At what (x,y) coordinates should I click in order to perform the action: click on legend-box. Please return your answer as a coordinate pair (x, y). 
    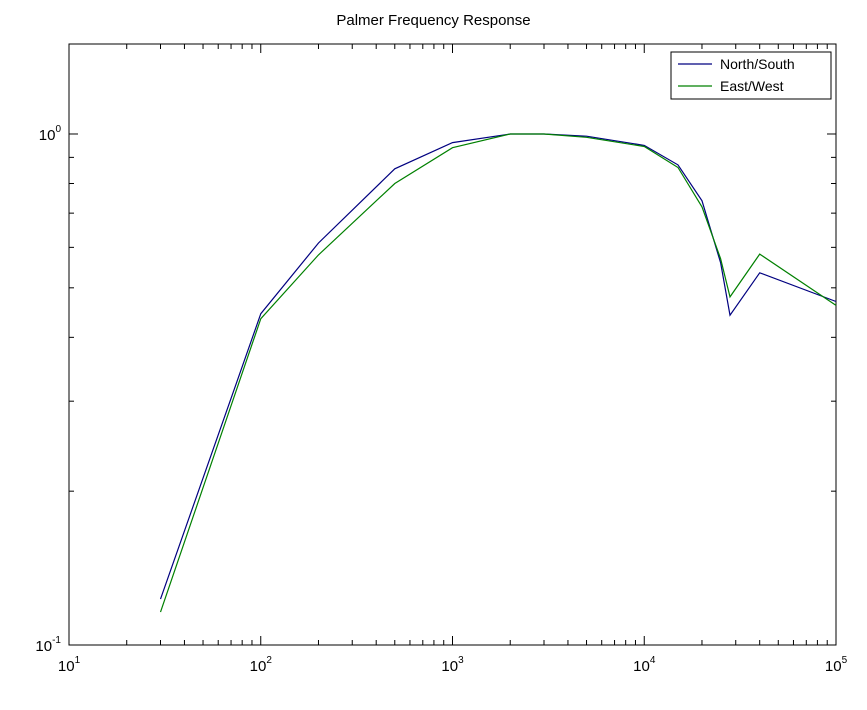
    Looking at the image, I should click on (751, 75).